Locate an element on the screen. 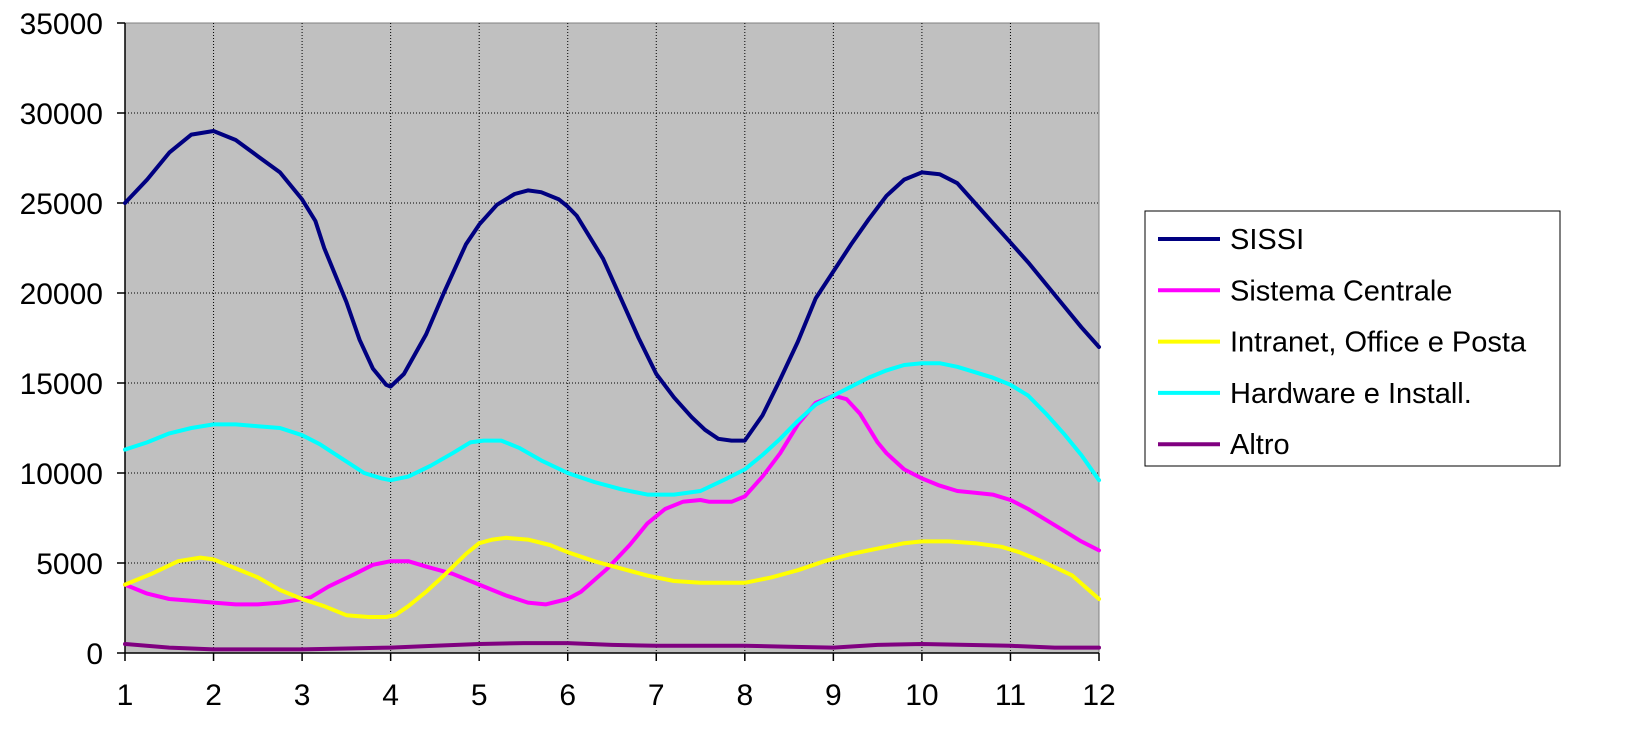 The width and height of the screenshot is (1625, 738). series-line-intranet-office-e-posta is located at coordinates (612, 577).